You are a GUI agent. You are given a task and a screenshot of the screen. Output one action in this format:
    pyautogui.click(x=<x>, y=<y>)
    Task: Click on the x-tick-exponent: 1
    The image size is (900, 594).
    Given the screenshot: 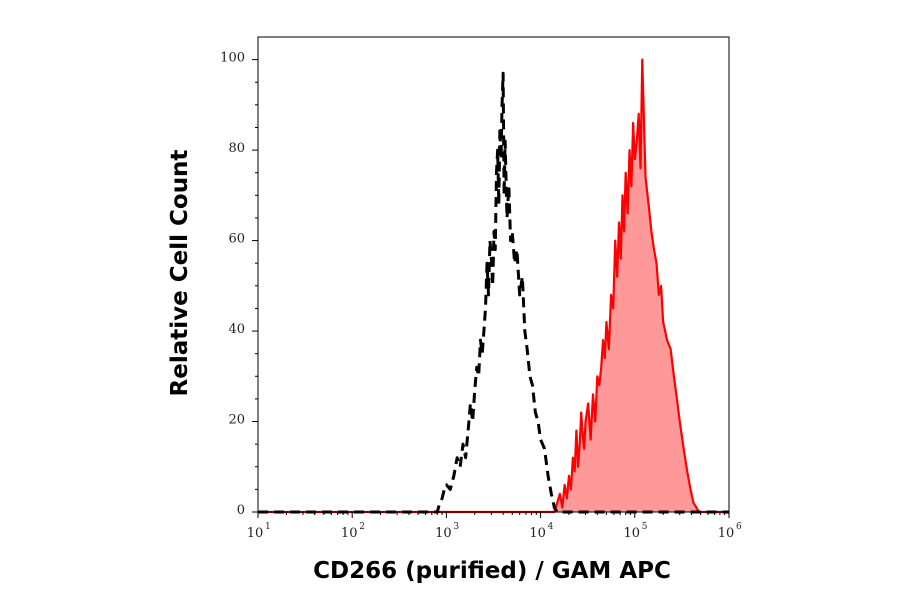 What is the action you would take?
    pyautogui.click(x=268, y=527)
    